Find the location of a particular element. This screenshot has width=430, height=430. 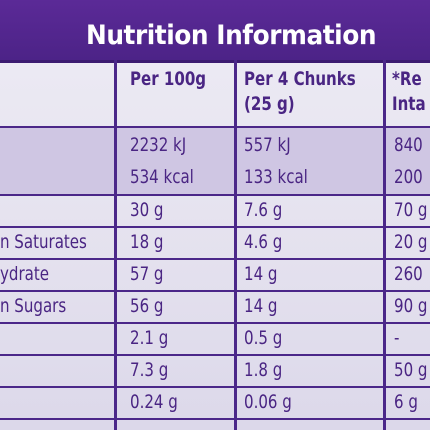

header-reference-intake-2: Inta is located at coordinates (409, 104).